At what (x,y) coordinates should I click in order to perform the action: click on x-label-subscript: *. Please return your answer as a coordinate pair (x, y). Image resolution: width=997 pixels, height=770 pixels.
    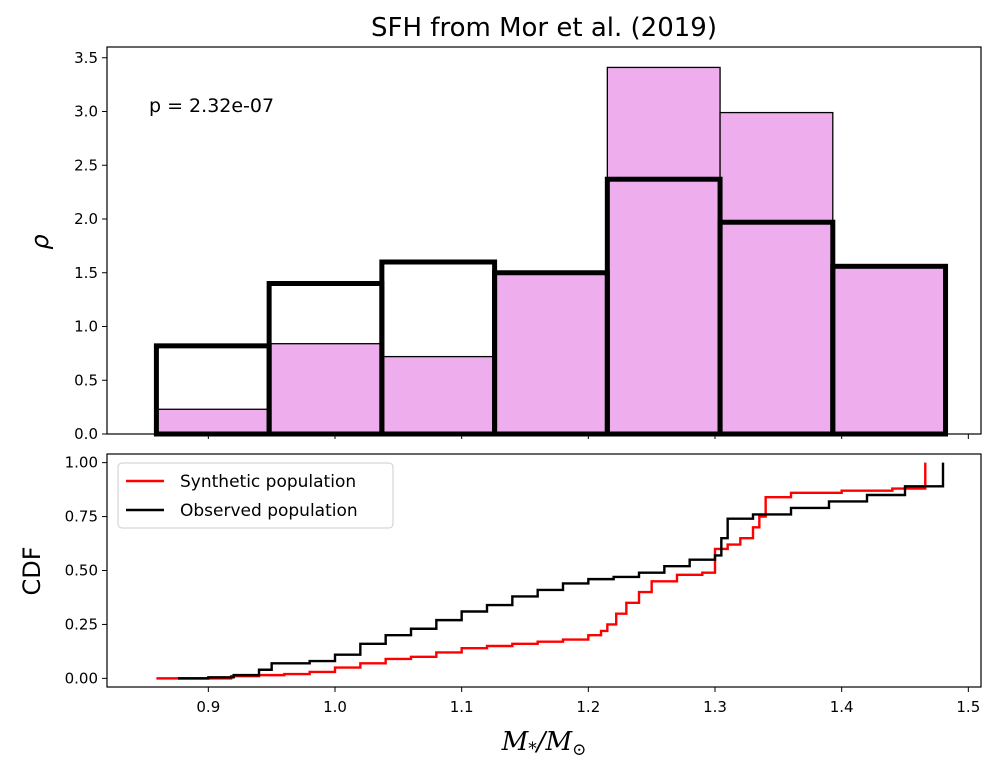
    Looking at the image, I should click on (532, 749).